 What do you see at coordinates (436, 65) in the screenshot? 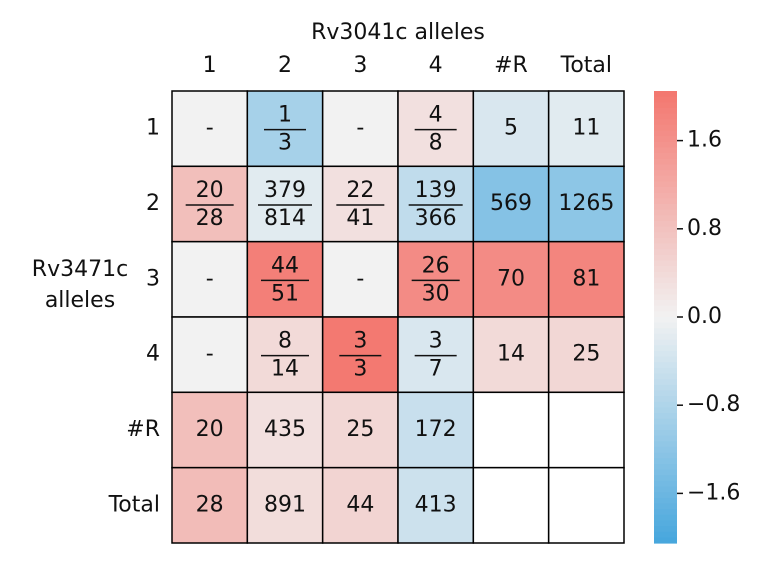
I see `x-tick-label: 4` at bounding box center [436, 65].